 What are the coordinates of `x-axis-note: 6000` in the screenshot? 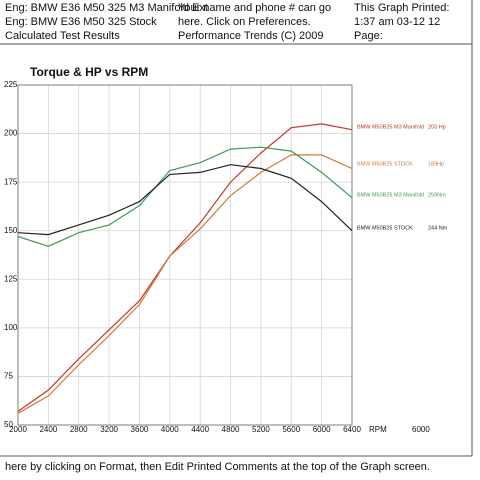 It's located at (421, 429).